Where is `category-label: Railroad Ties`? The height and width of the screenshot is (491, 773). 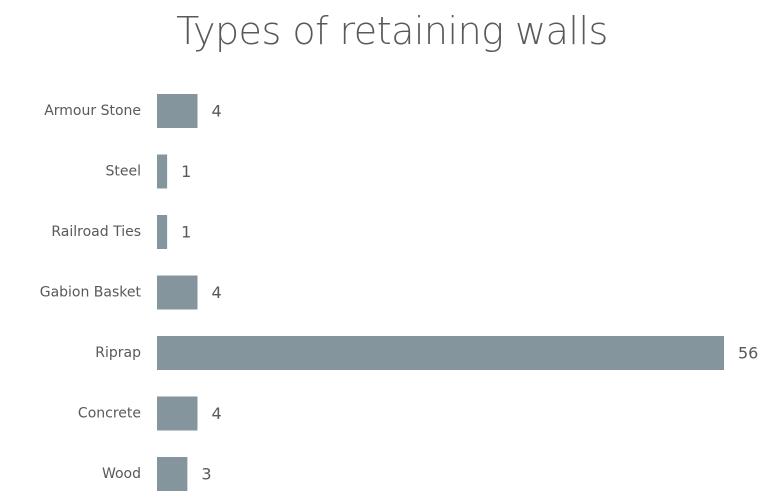
category-label: Railroad Ties is located at coordinates (96, 232).